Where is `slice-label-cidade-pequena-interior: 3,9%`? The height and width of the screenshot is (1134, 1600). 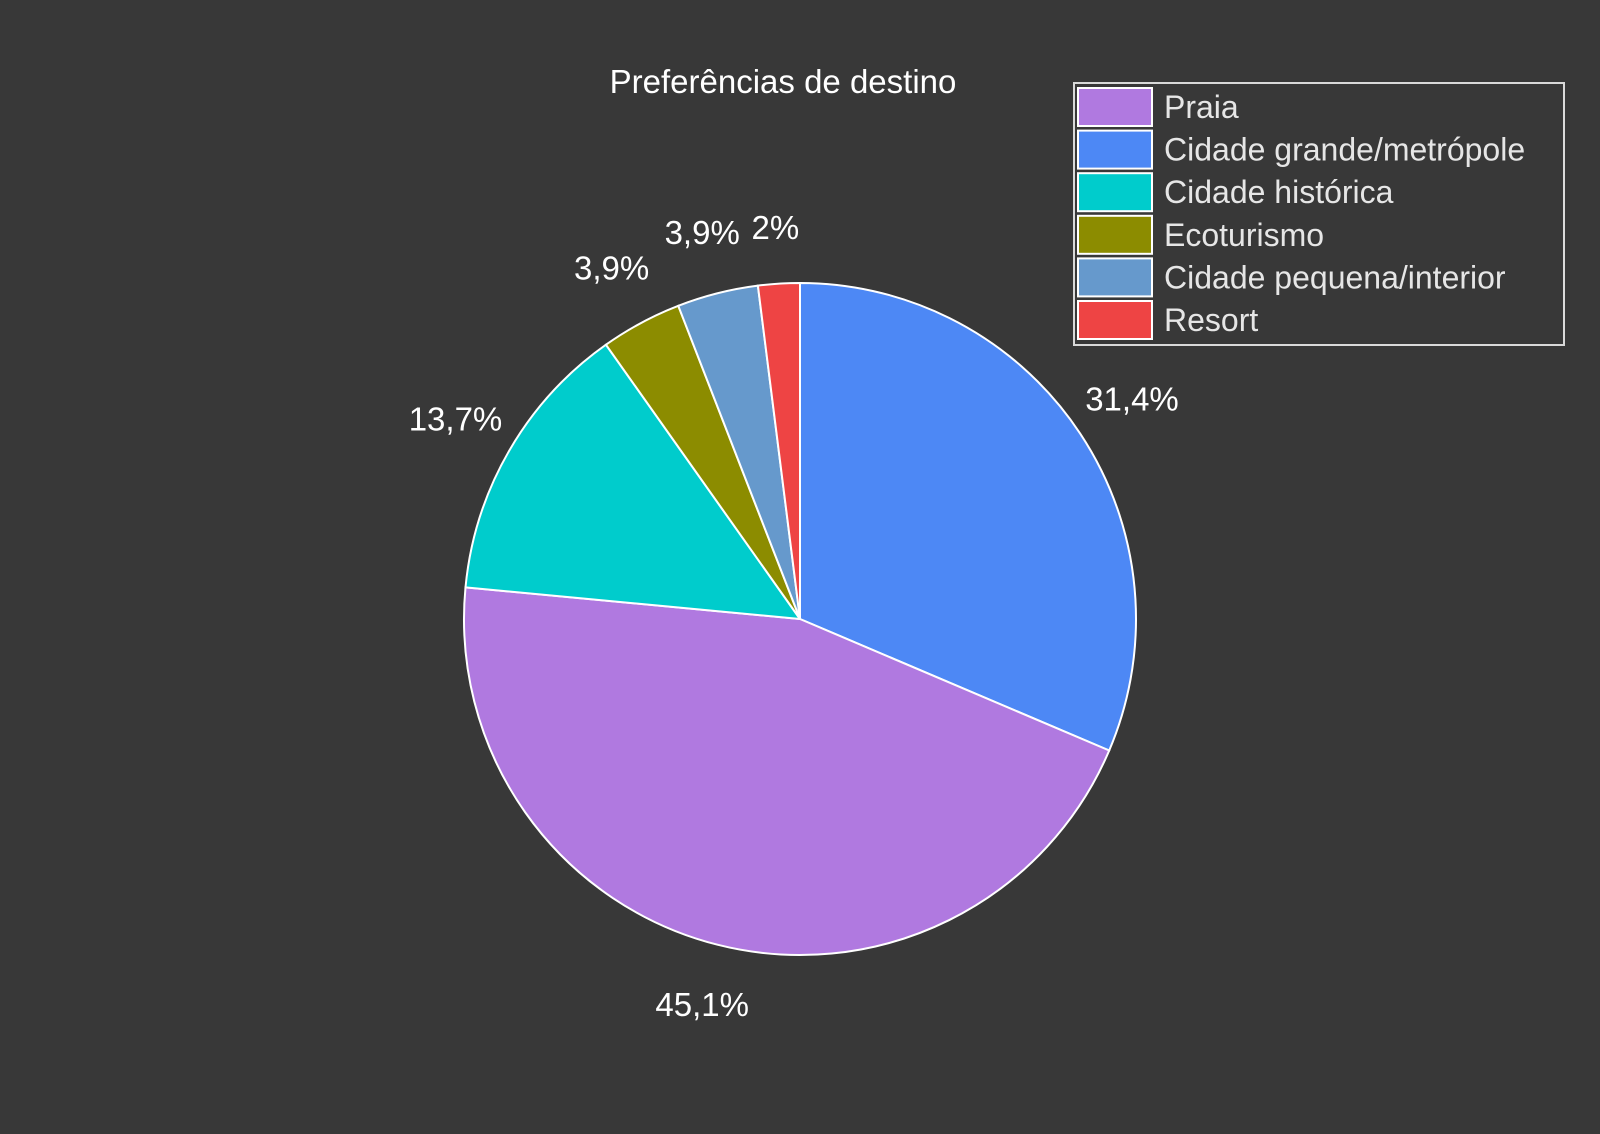
slice-label-cidade-pequena-interior: 3,9% is located at coordinates (702, 232).